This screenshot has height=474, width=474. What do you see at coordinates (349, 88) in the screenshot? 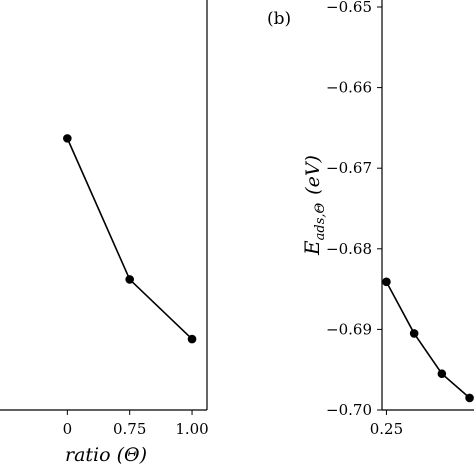
I see `y-tick-label: −0.66` at bounding box center [349, 88].